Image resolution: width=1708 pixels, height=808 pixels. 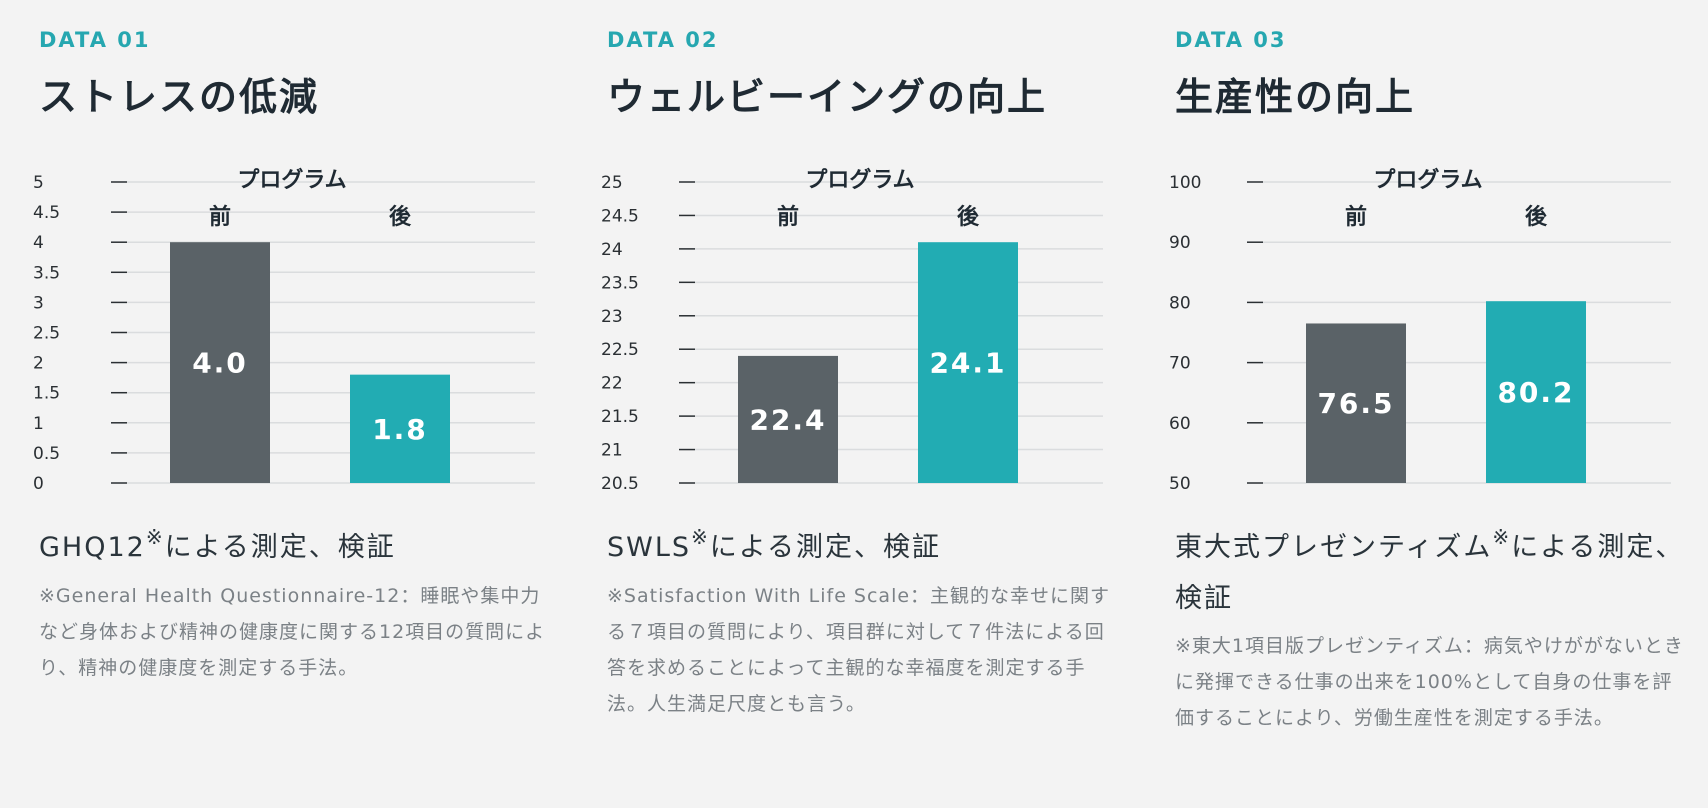 I want to click on bar-chart-productivity: 50 60 70 80 90 100 プログラム 76.5 前 80.2 後, so click(x=1420, y=330).